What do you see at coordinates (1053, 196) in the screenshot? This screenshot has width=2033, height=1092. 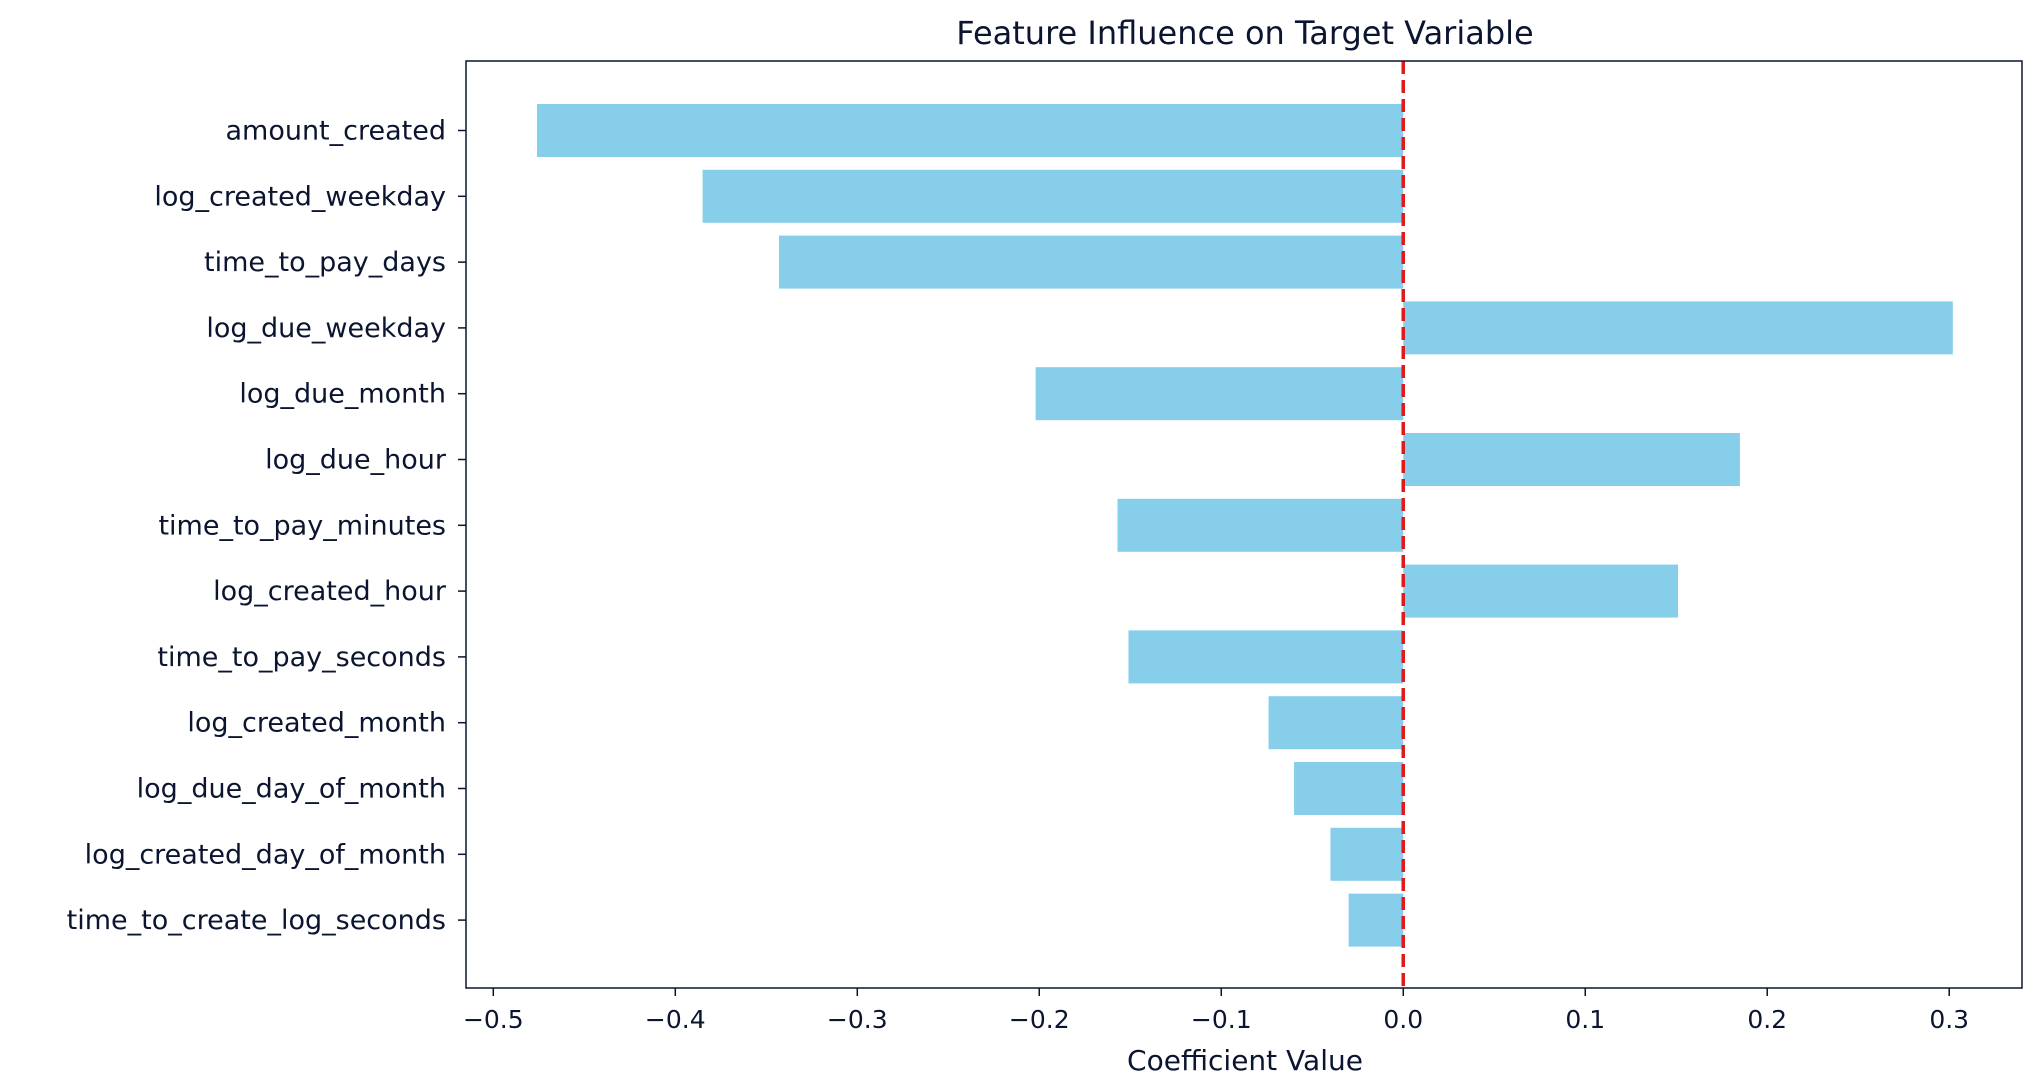 I see `bar-log_created_weekday` at bounding box center [1053, 196].